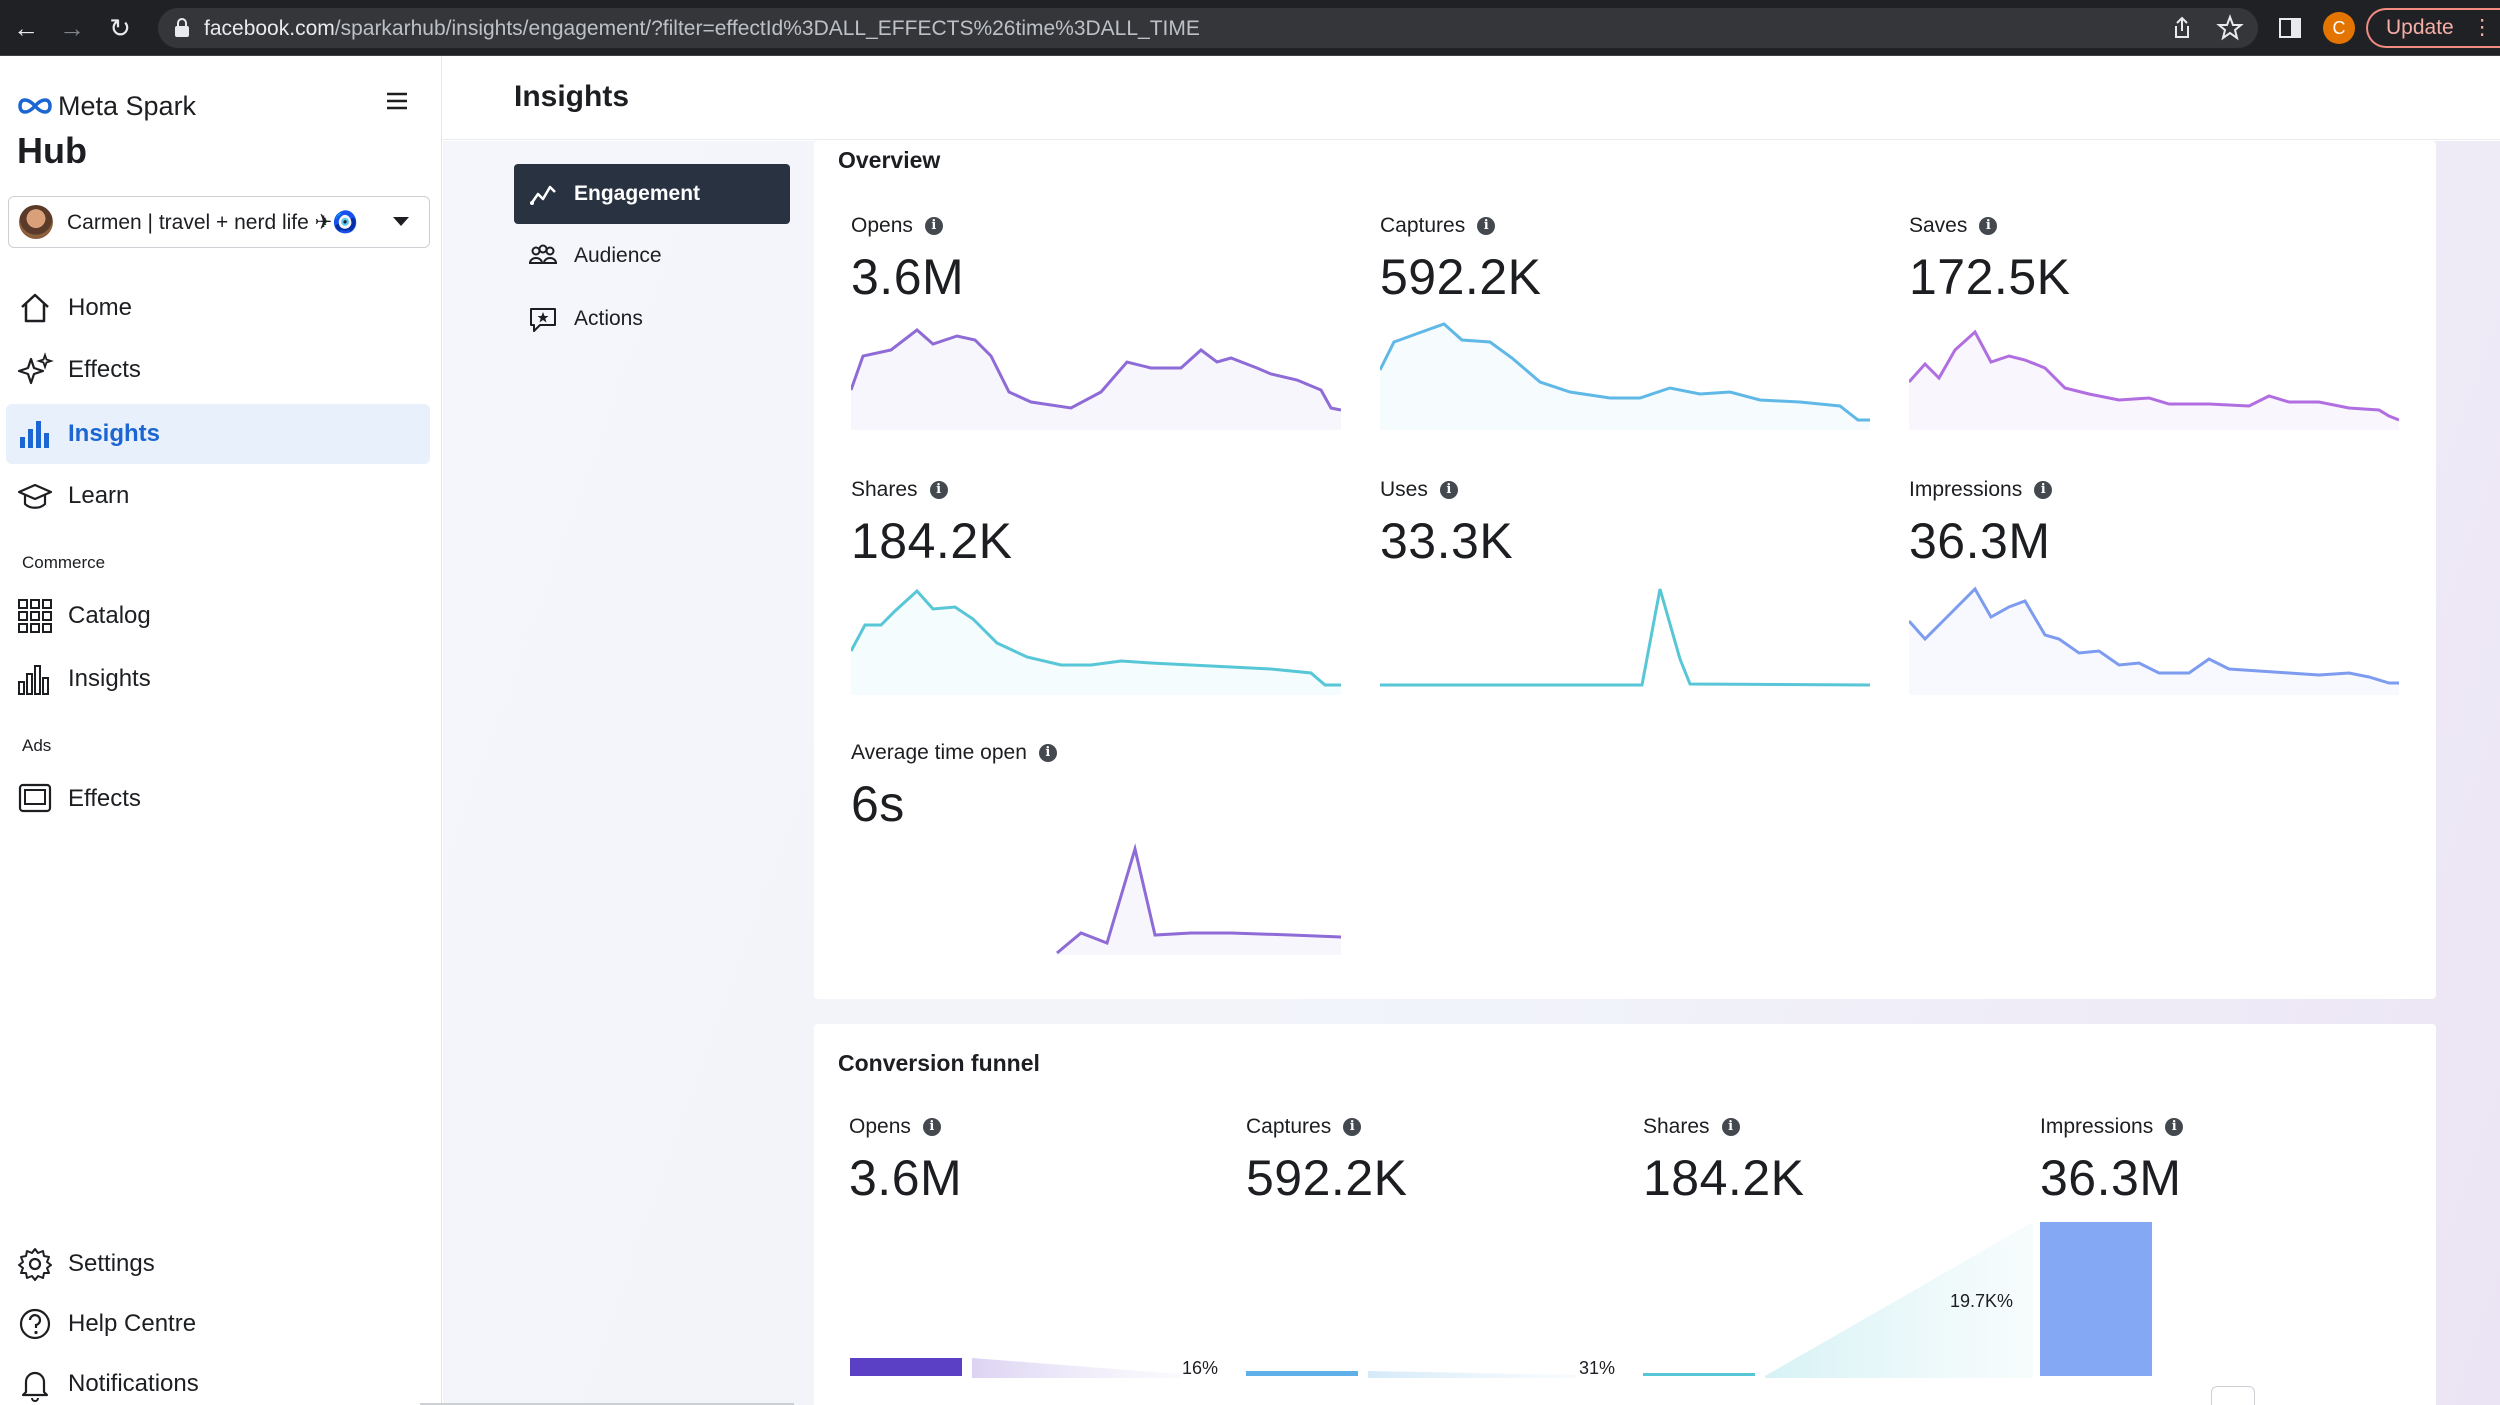 This screenshot has height=1405, width=2500. Describe the element at coordinates (35, 798) in the screenshot. I see `monitor-icon` at that location.